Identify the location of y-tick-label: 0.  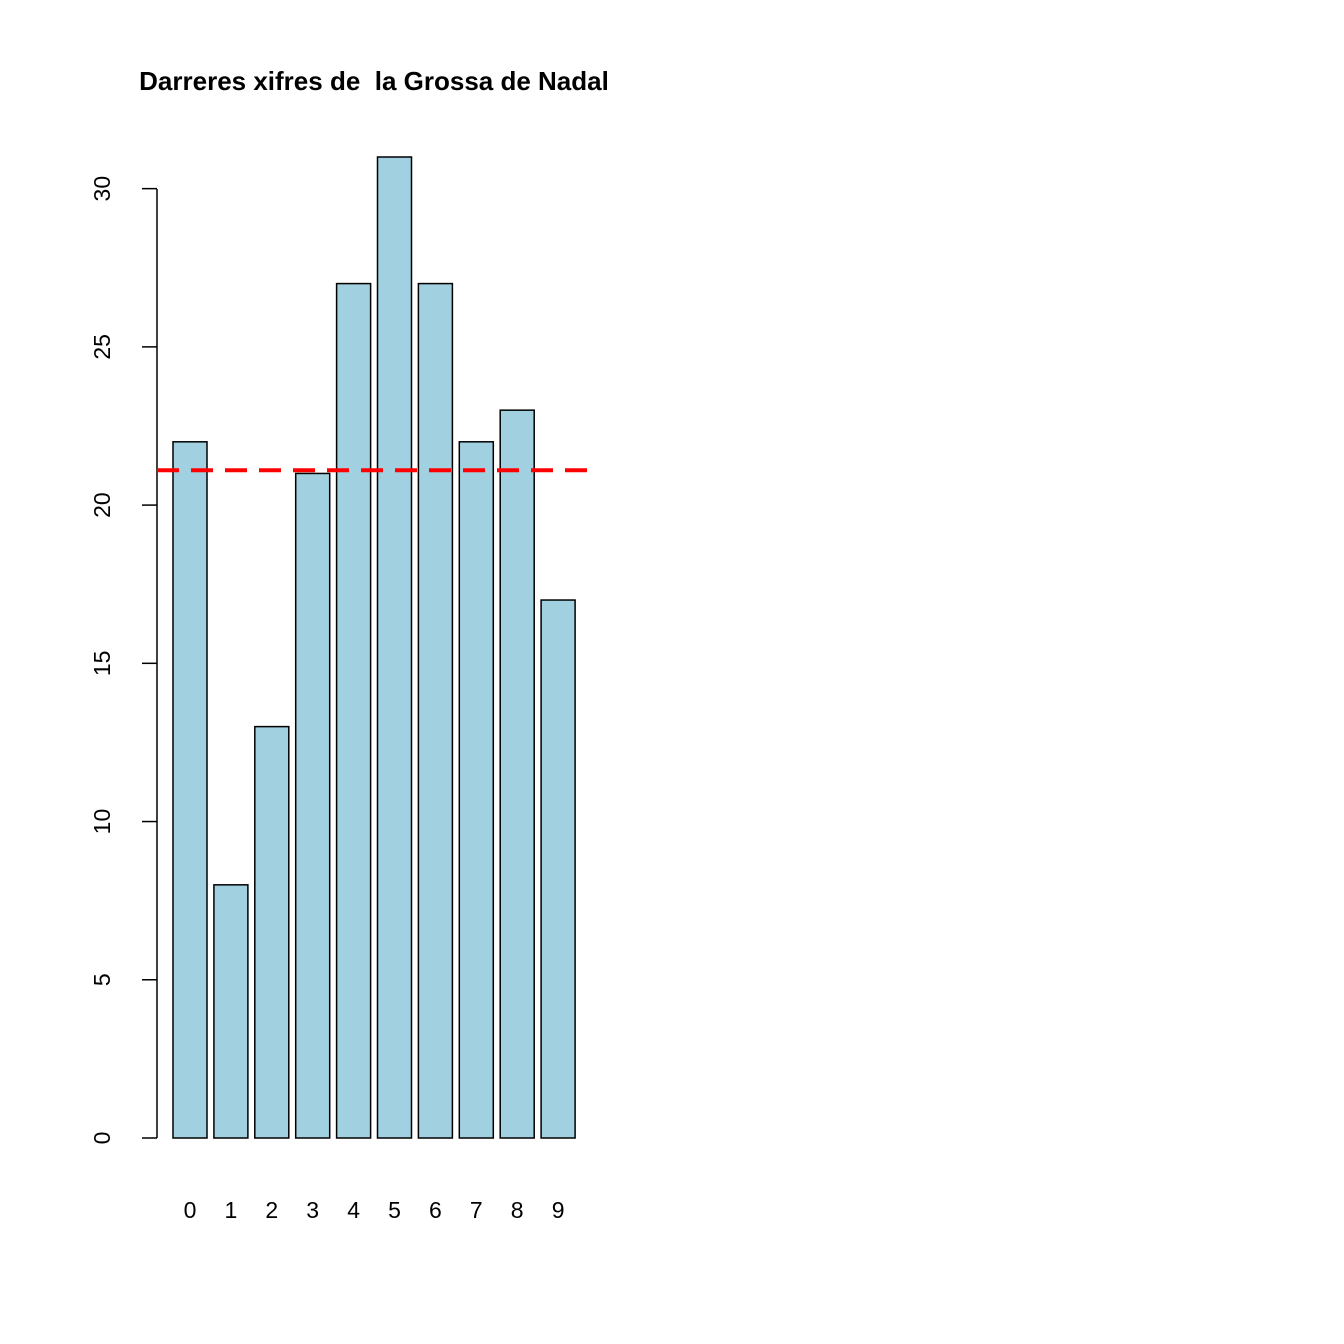
(102, 1138).